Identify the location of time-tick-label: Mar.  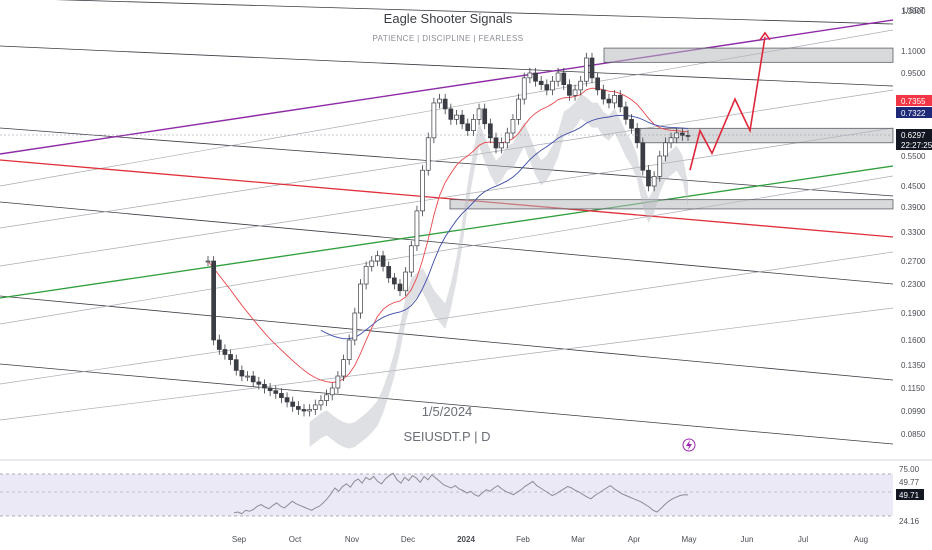
(578, 539).